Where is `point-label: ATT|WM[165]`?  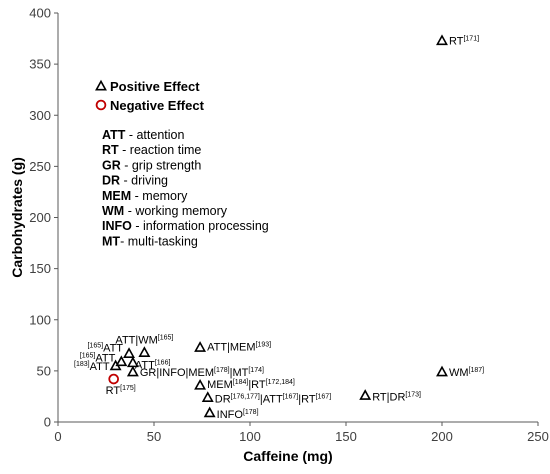
point-label: ATT|WM[165] is located at coordinates (144, 340).